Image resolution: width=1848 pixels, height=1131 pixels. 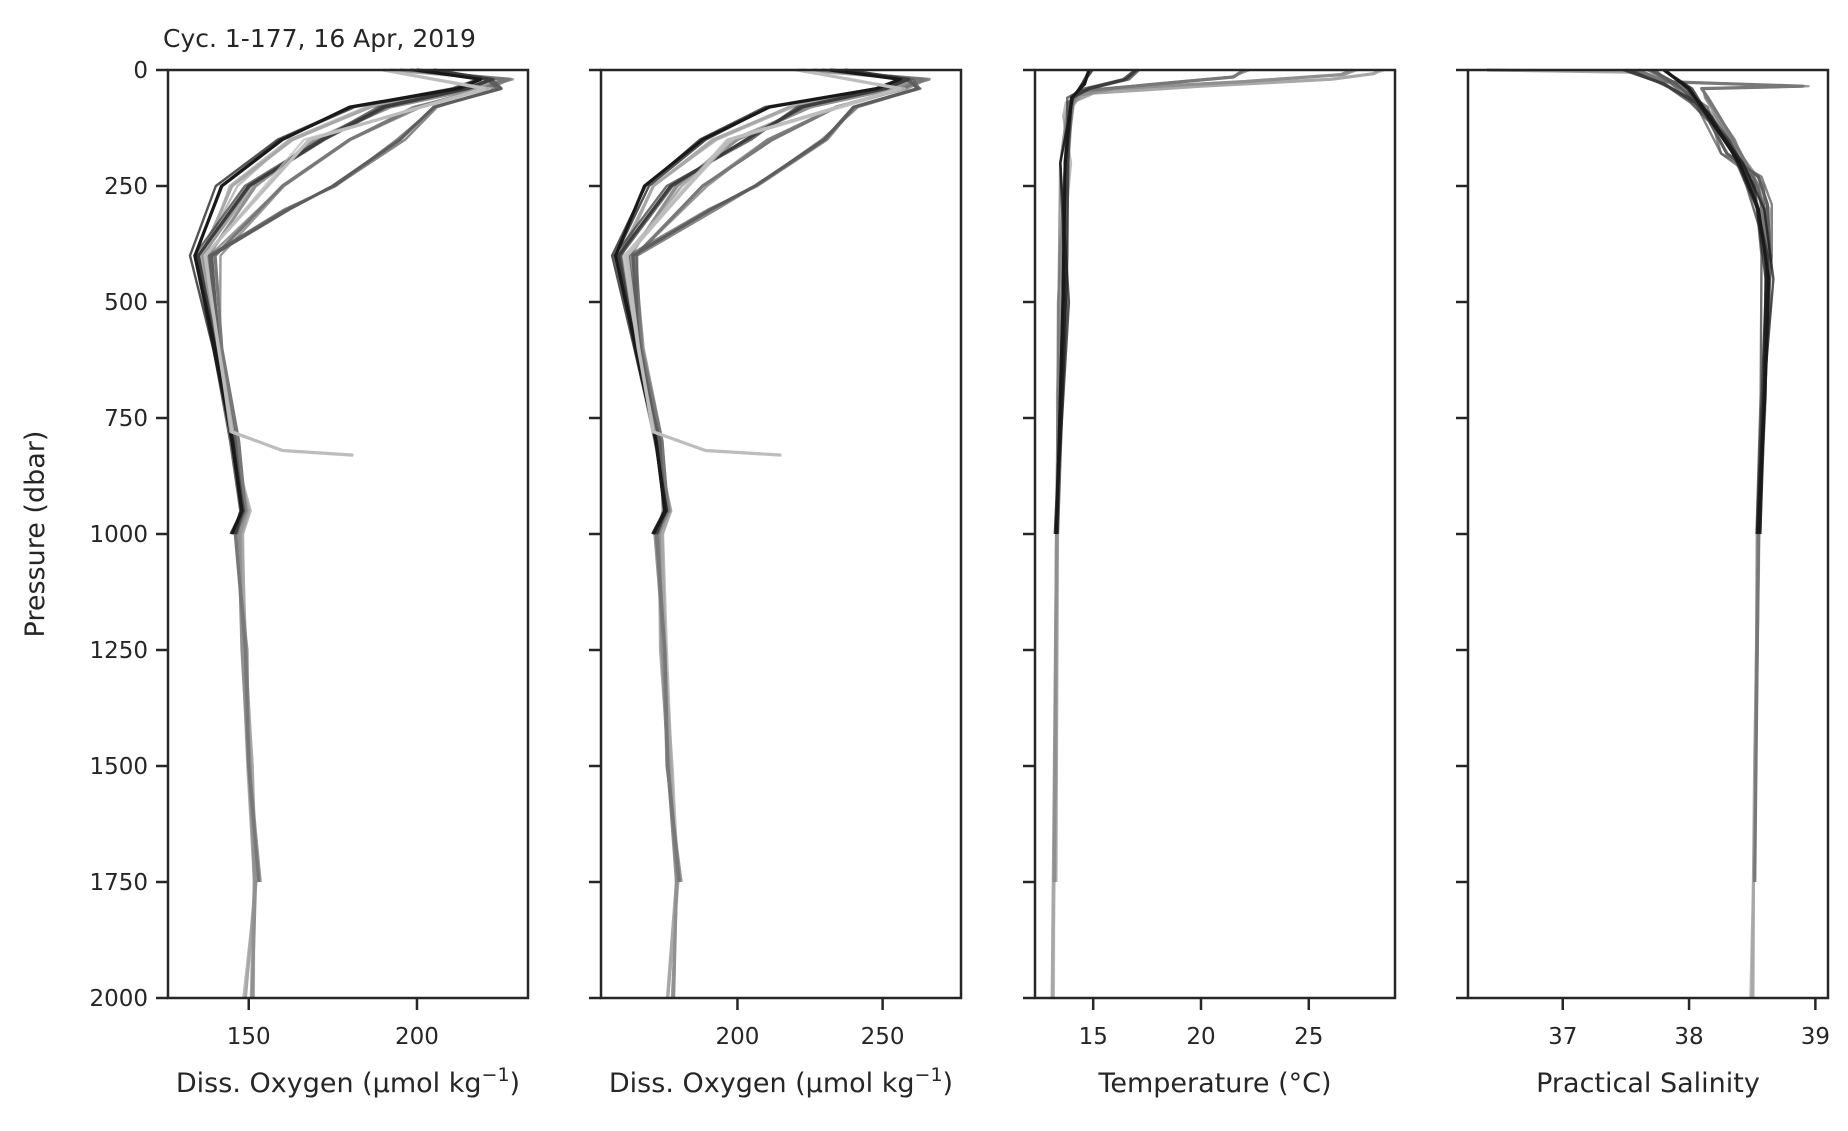 I want to click on y-tick-label: 1000, so click(x=118, y=535).